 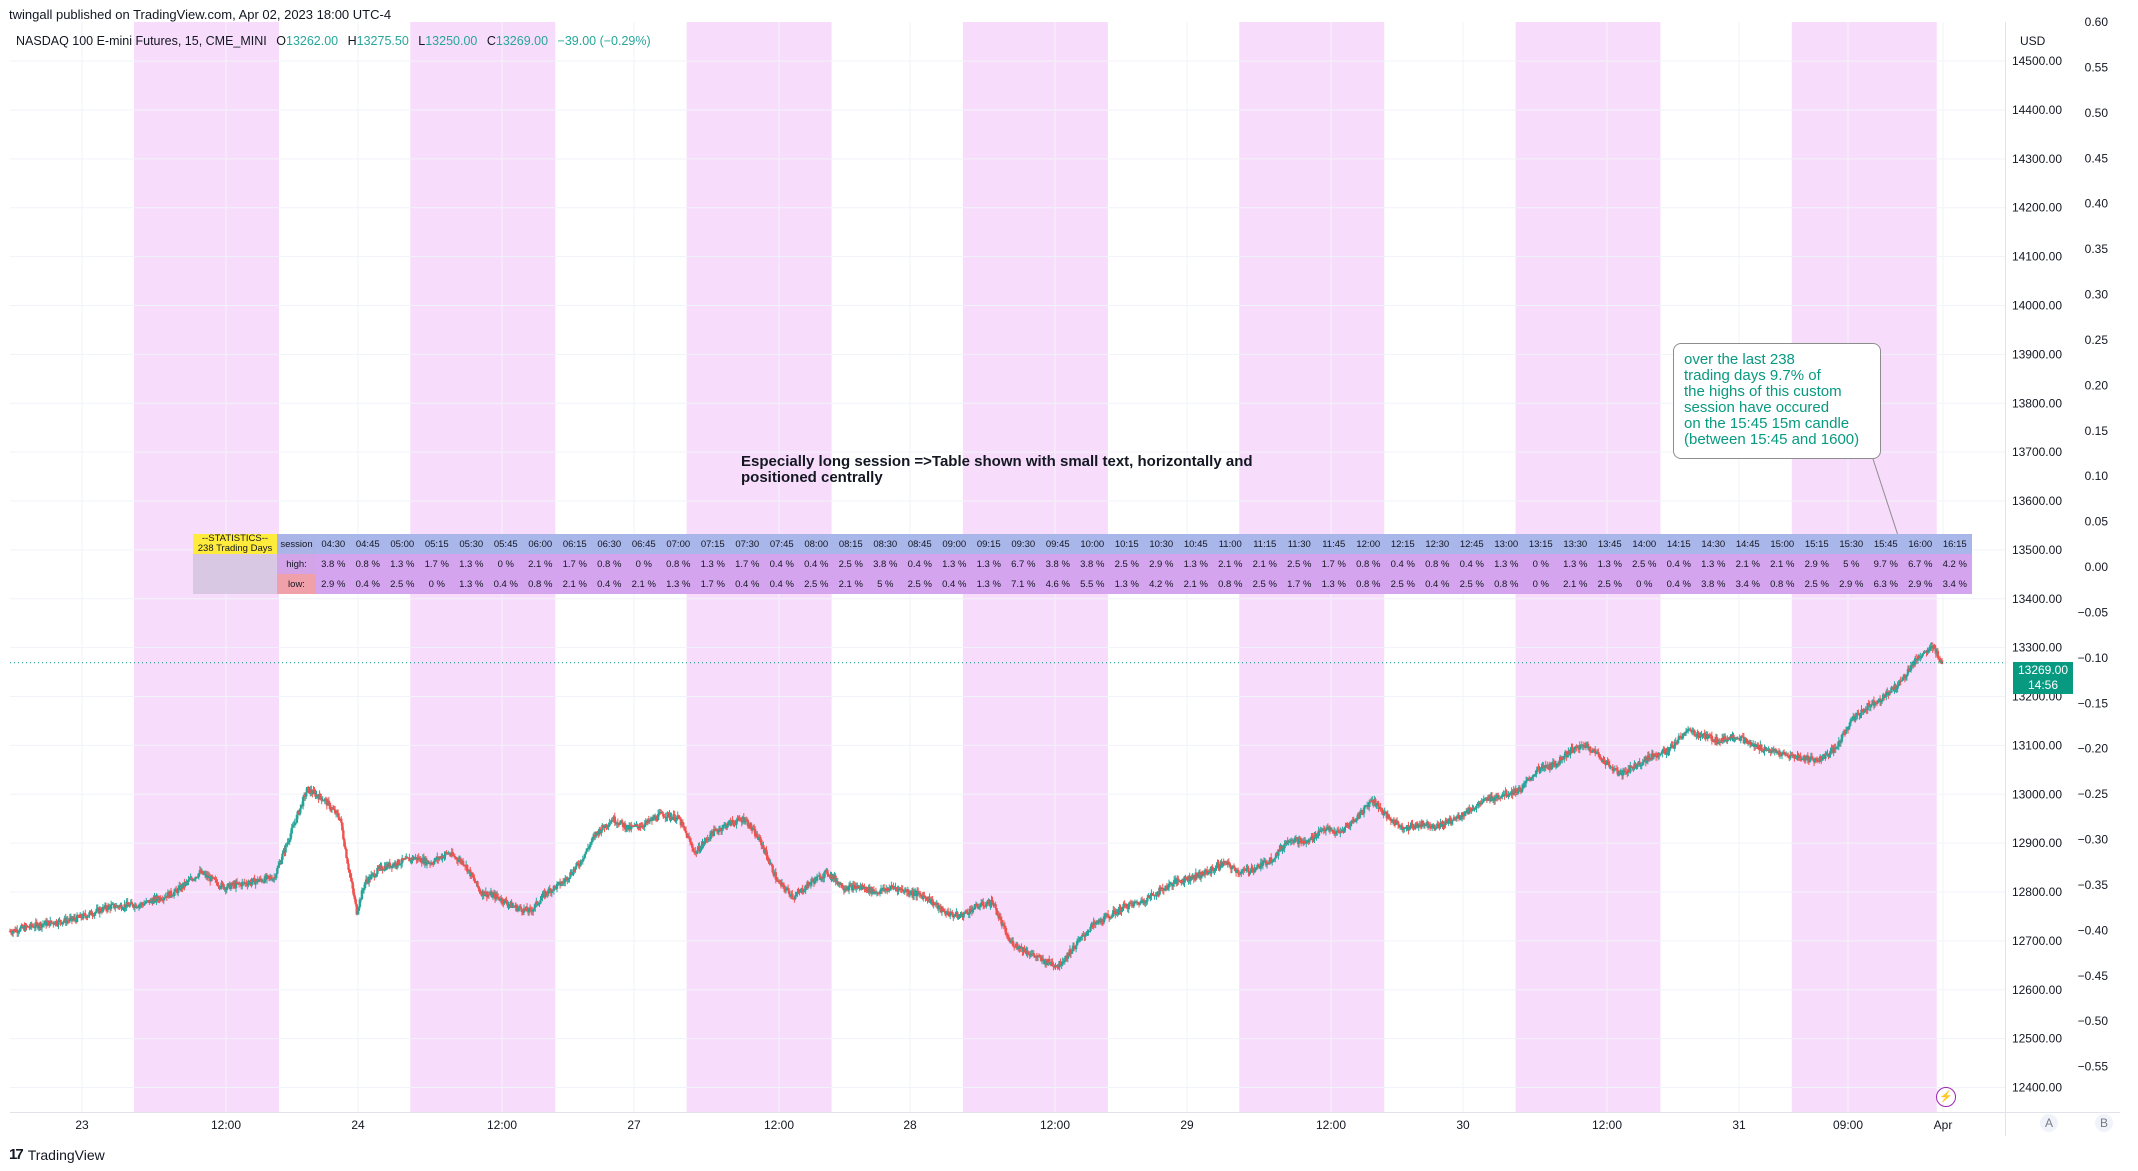 What do you see at coordinates (1023, 564) in the screenshot?
I see `high-pct-cell: 6.7 %` at bounding box center [1023, 564].